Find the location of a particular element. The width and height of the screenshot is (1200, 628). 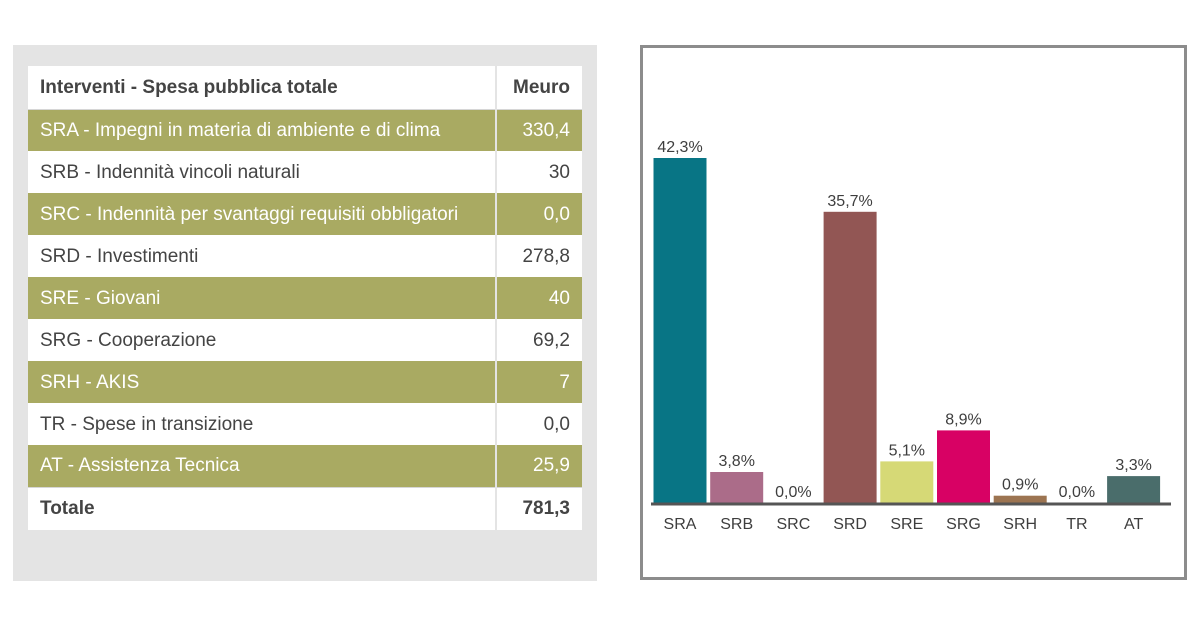

table-row: SRB - Indennità vincoli naturali 30 is located at coordinates (305, 172).